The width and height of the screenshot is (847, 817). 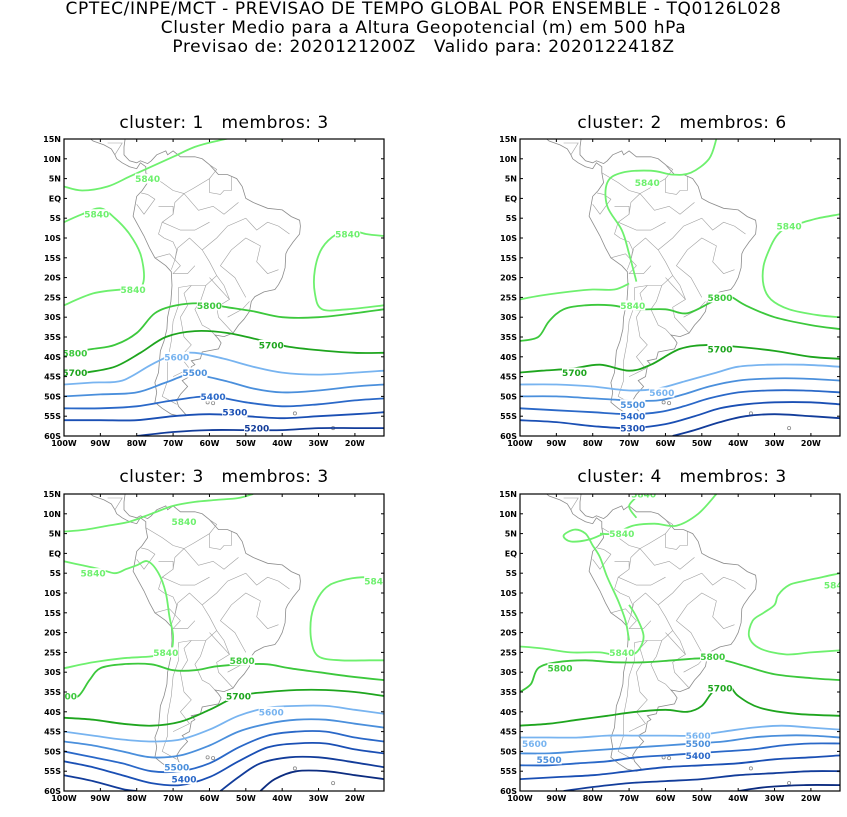 I want to click on y-tick-label: 5S, so click(x=512, y=573).